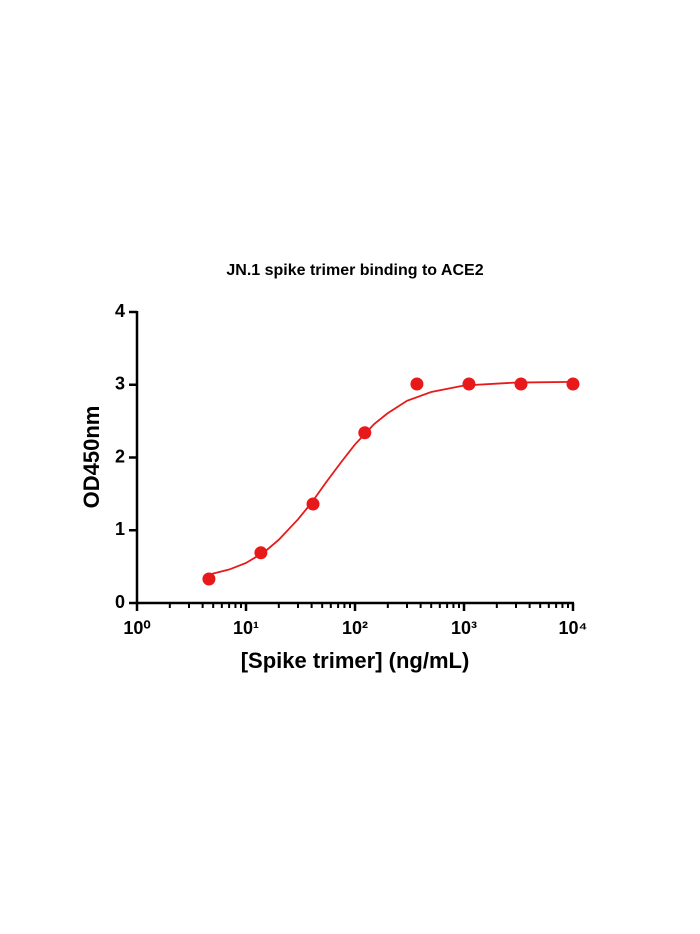 The width and height of the screenshot is (700, 934). Describe the element at coordinates (355, 628) in the screenshot. I see `x-tick-label: 10²` at that location.